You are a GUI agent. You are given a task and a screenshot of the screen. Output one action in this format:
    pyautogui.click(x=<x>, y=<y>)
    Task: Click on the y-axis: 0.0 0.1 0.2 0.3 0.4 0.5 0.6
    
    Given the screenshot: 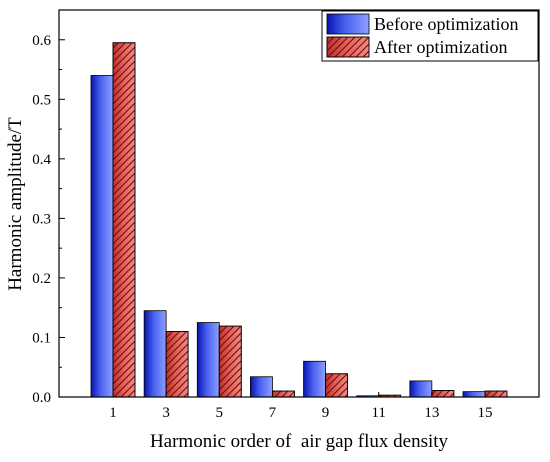 What is the action you would take?
    pyautogui.click(x=48, y=219)
    